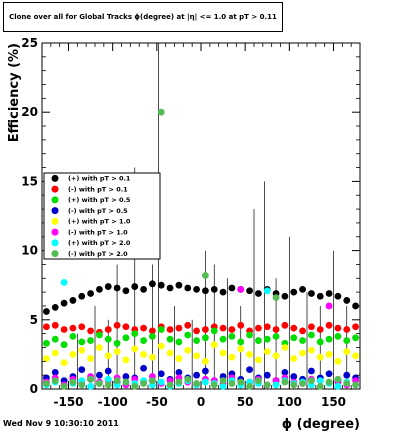  What do you see at coordinates (99, 243) in the screenshot?
I see `legend-entry: (+) with pT > 2.0` at bounding box center [99, 243].